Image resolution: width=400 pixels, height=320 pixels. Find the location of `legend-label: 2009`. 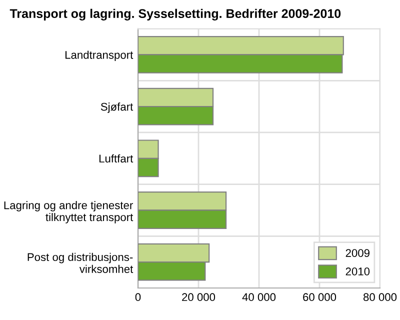

legend-label: 2009 is located at coordinates (358, 253).